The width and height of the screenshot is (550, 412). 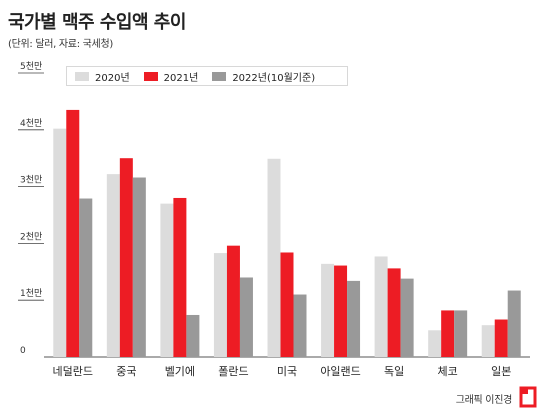 I want to click on x-tick-label: 체코, so click(x=448, y=371).